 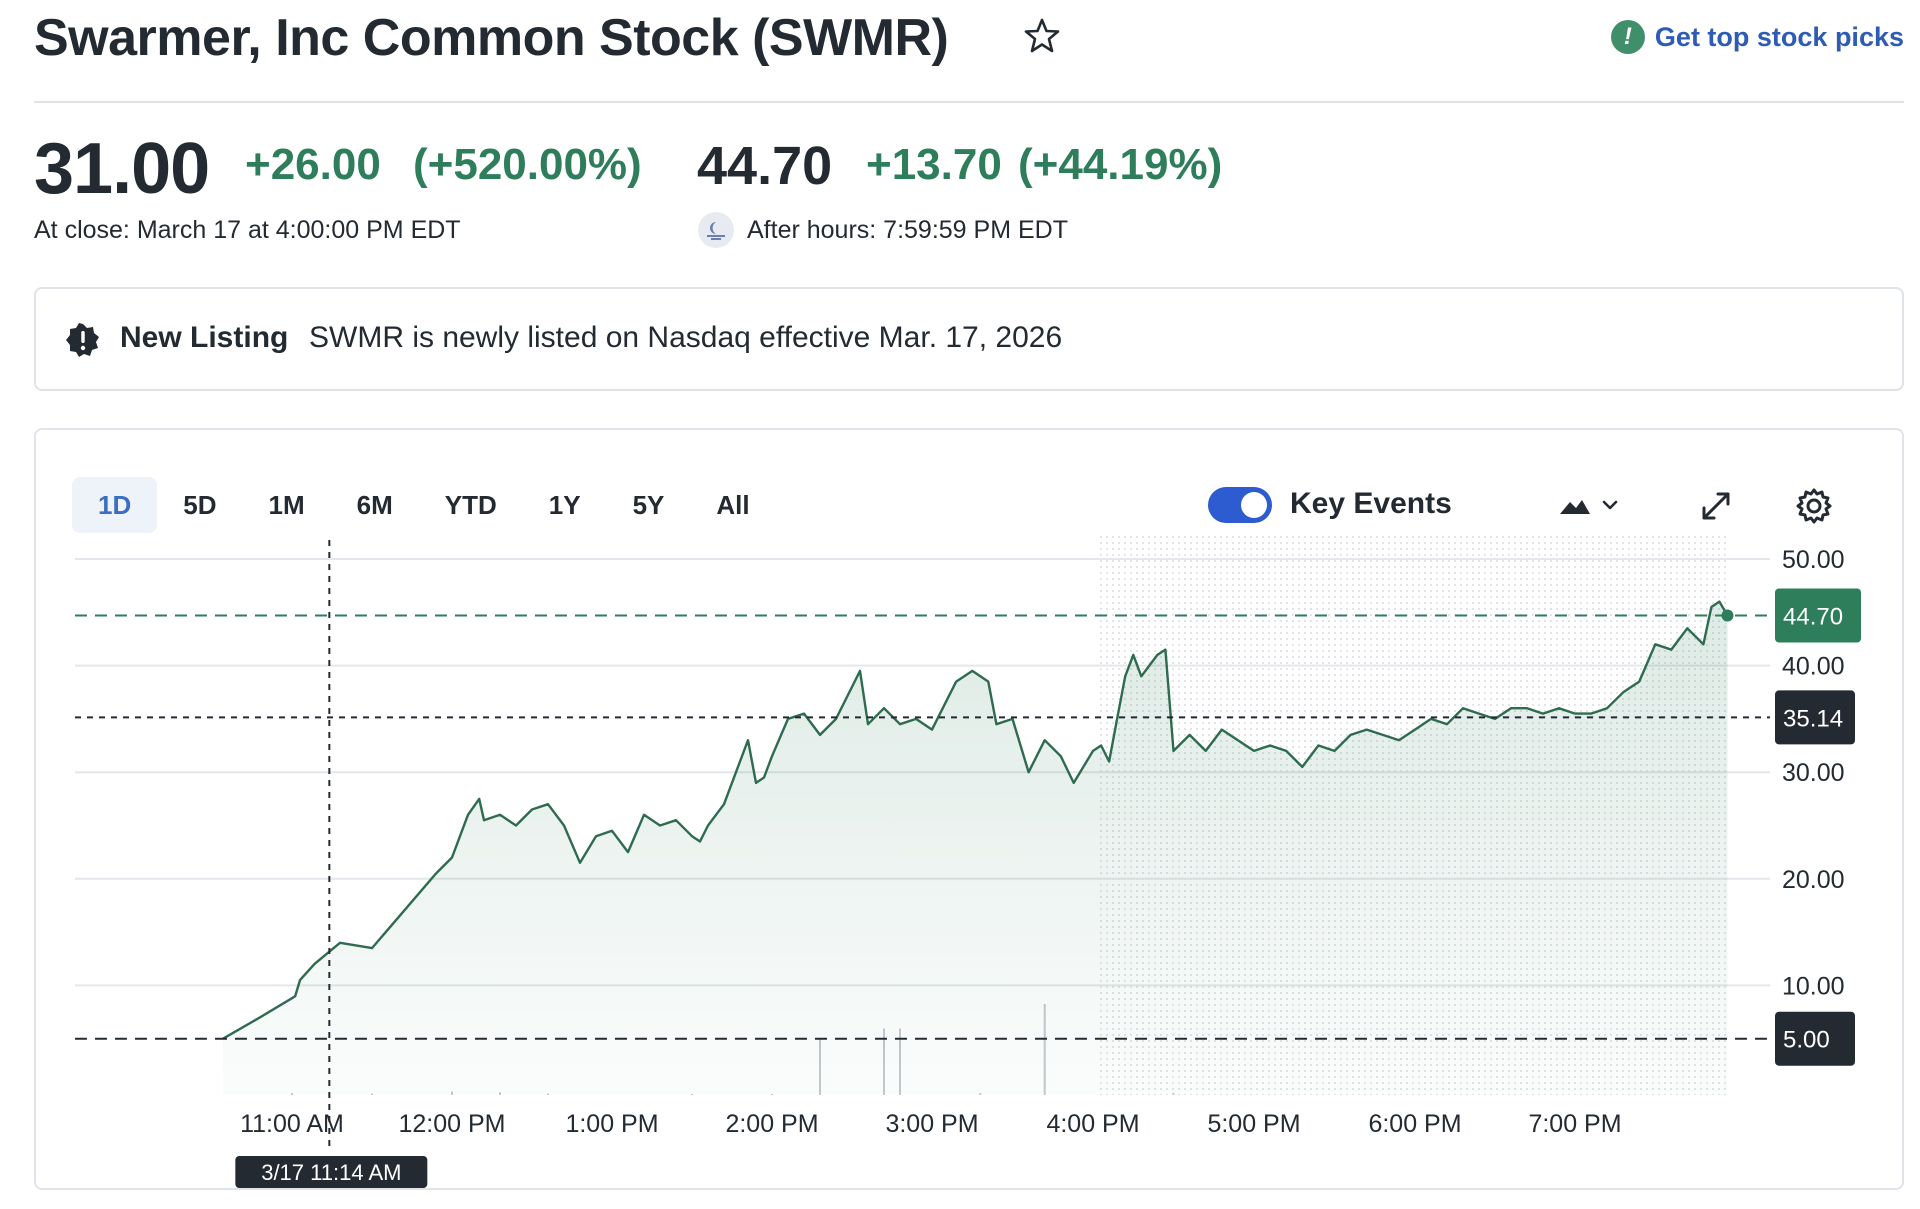 I want to click on last-price-dot, so click(x=1727, y=615).